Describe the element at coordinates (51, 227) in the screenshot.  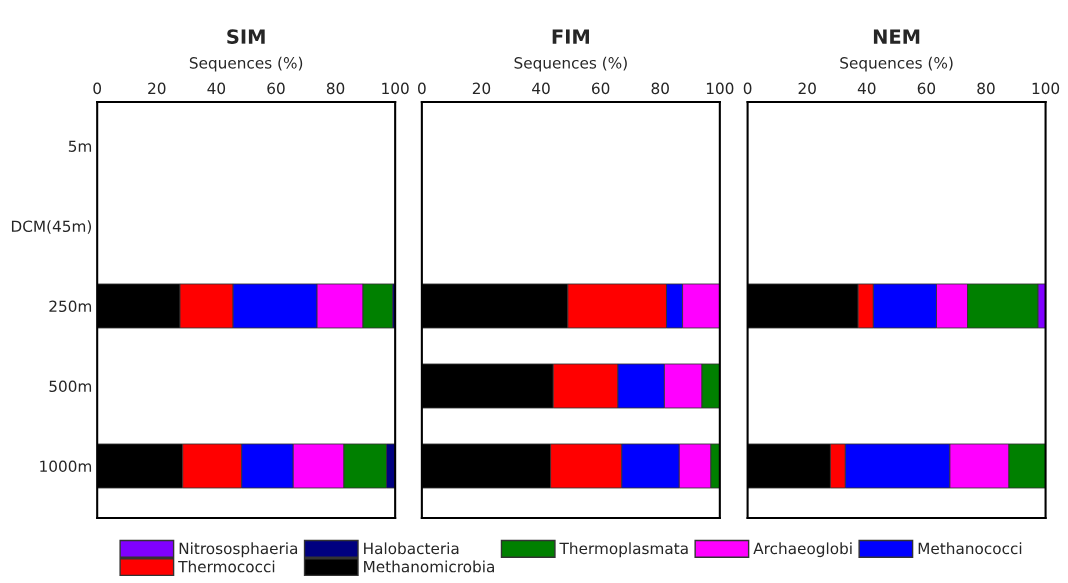
I see `y-tick-label: DCM(45m)` at that location.